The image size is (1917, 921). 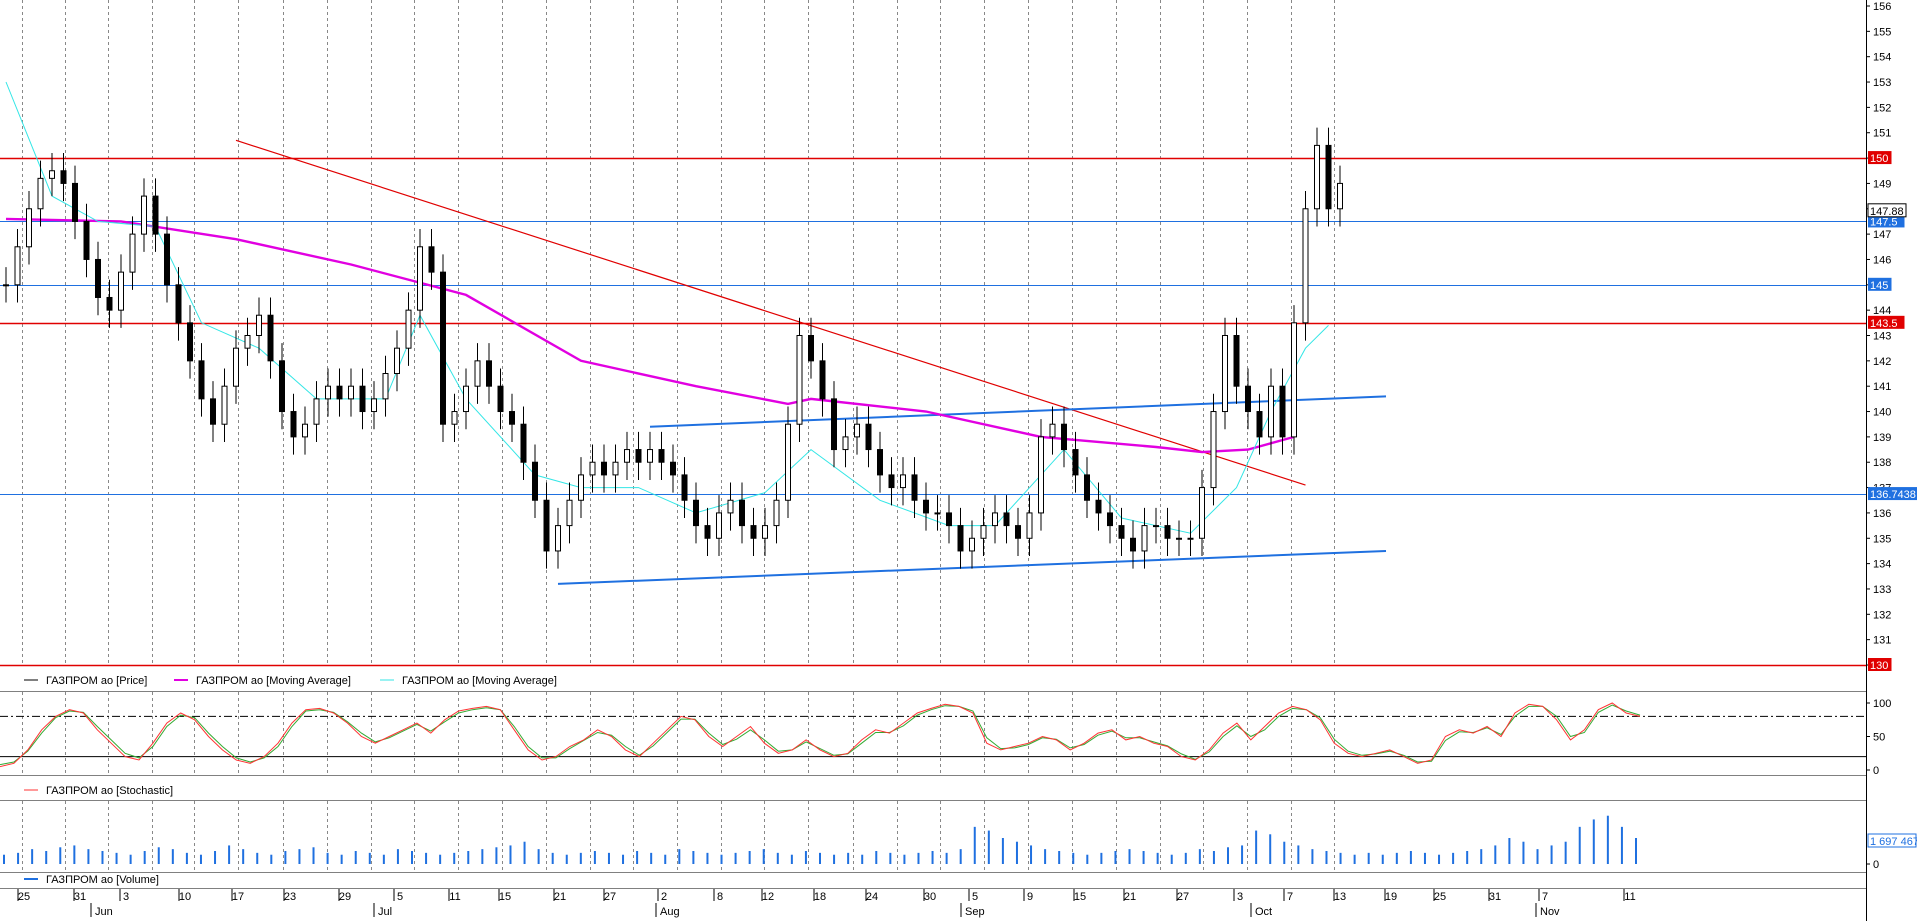 I want to click on price-tick-label: 144, so click(x=1882, y=311).